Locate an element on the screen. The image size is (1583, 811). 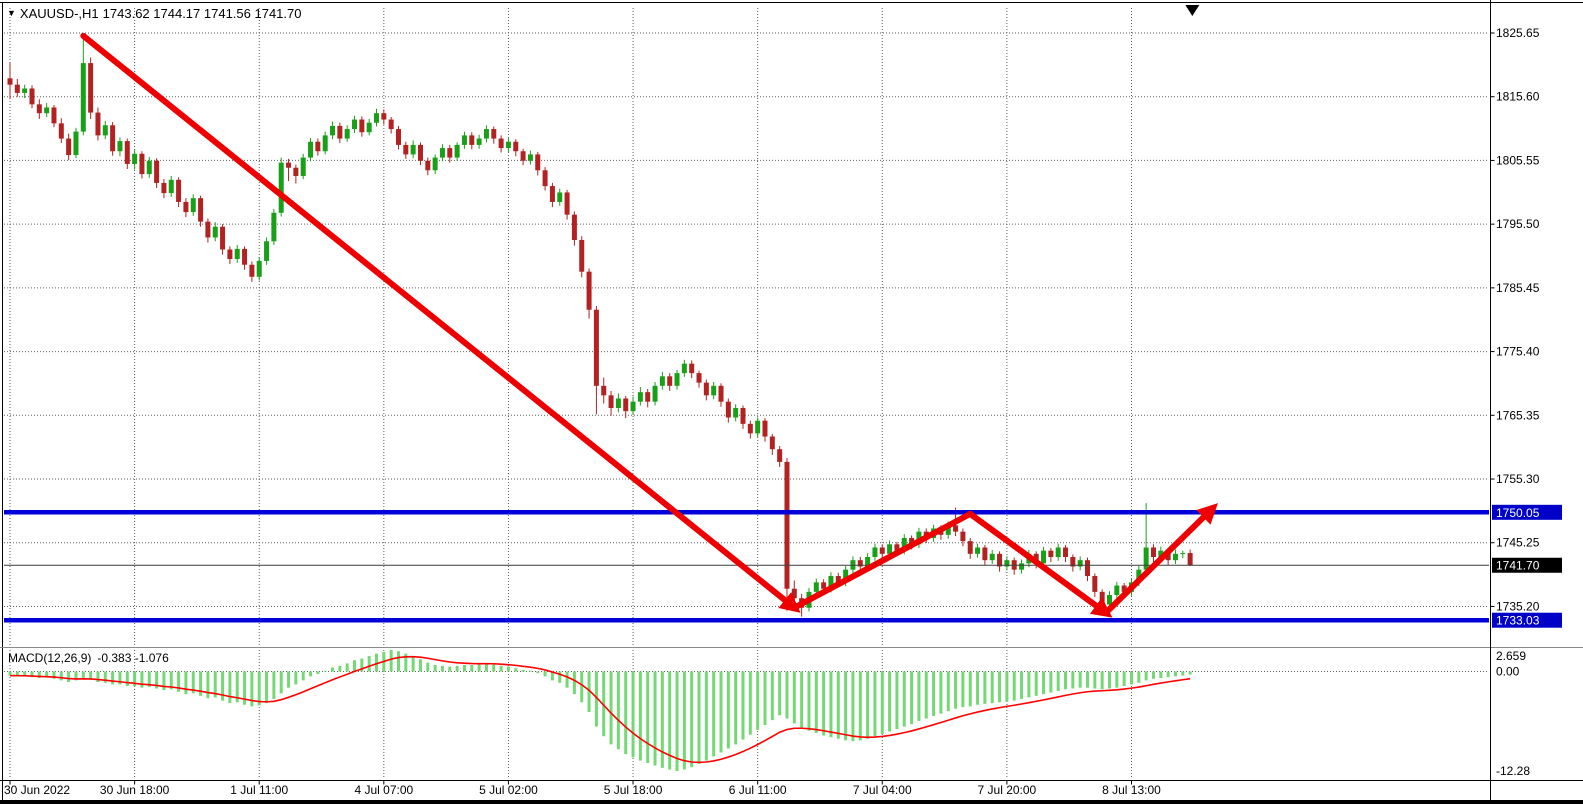
price-axis-label: 1755.30 is located at coordinates (1518, 479).